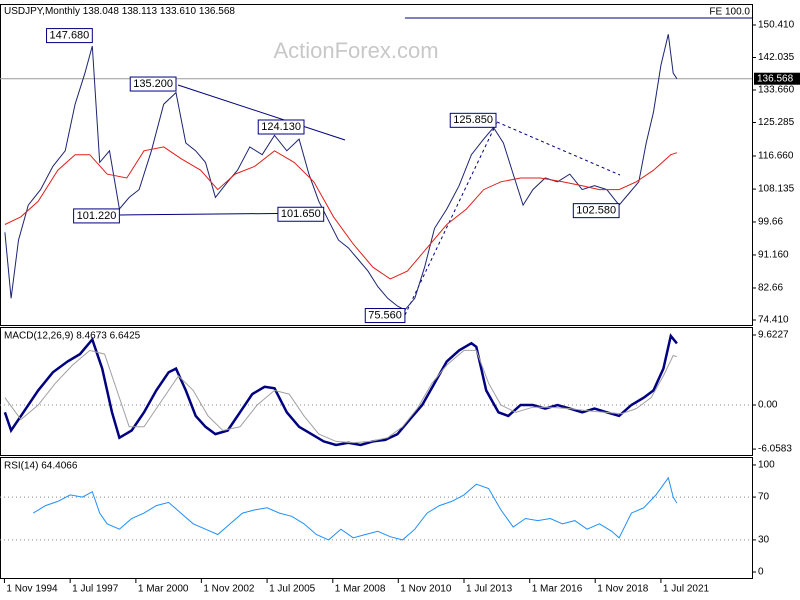  Describe the element at coordinates (360, 589) in the screenshot. I see `x-tick-label: 1 Mar 2008` at that location.